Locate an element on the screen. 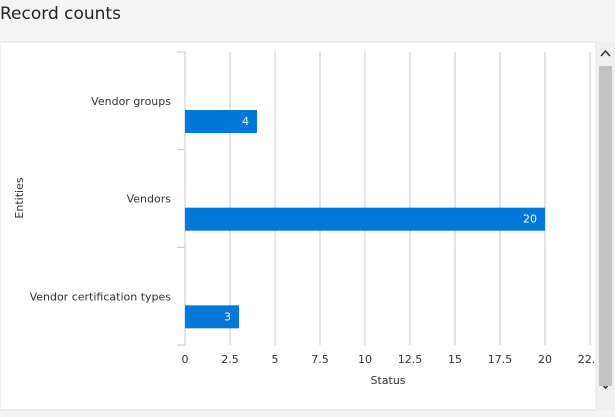 The image size is (615, 417). x-tick-label: 10 is located at coordinates (365, 359).